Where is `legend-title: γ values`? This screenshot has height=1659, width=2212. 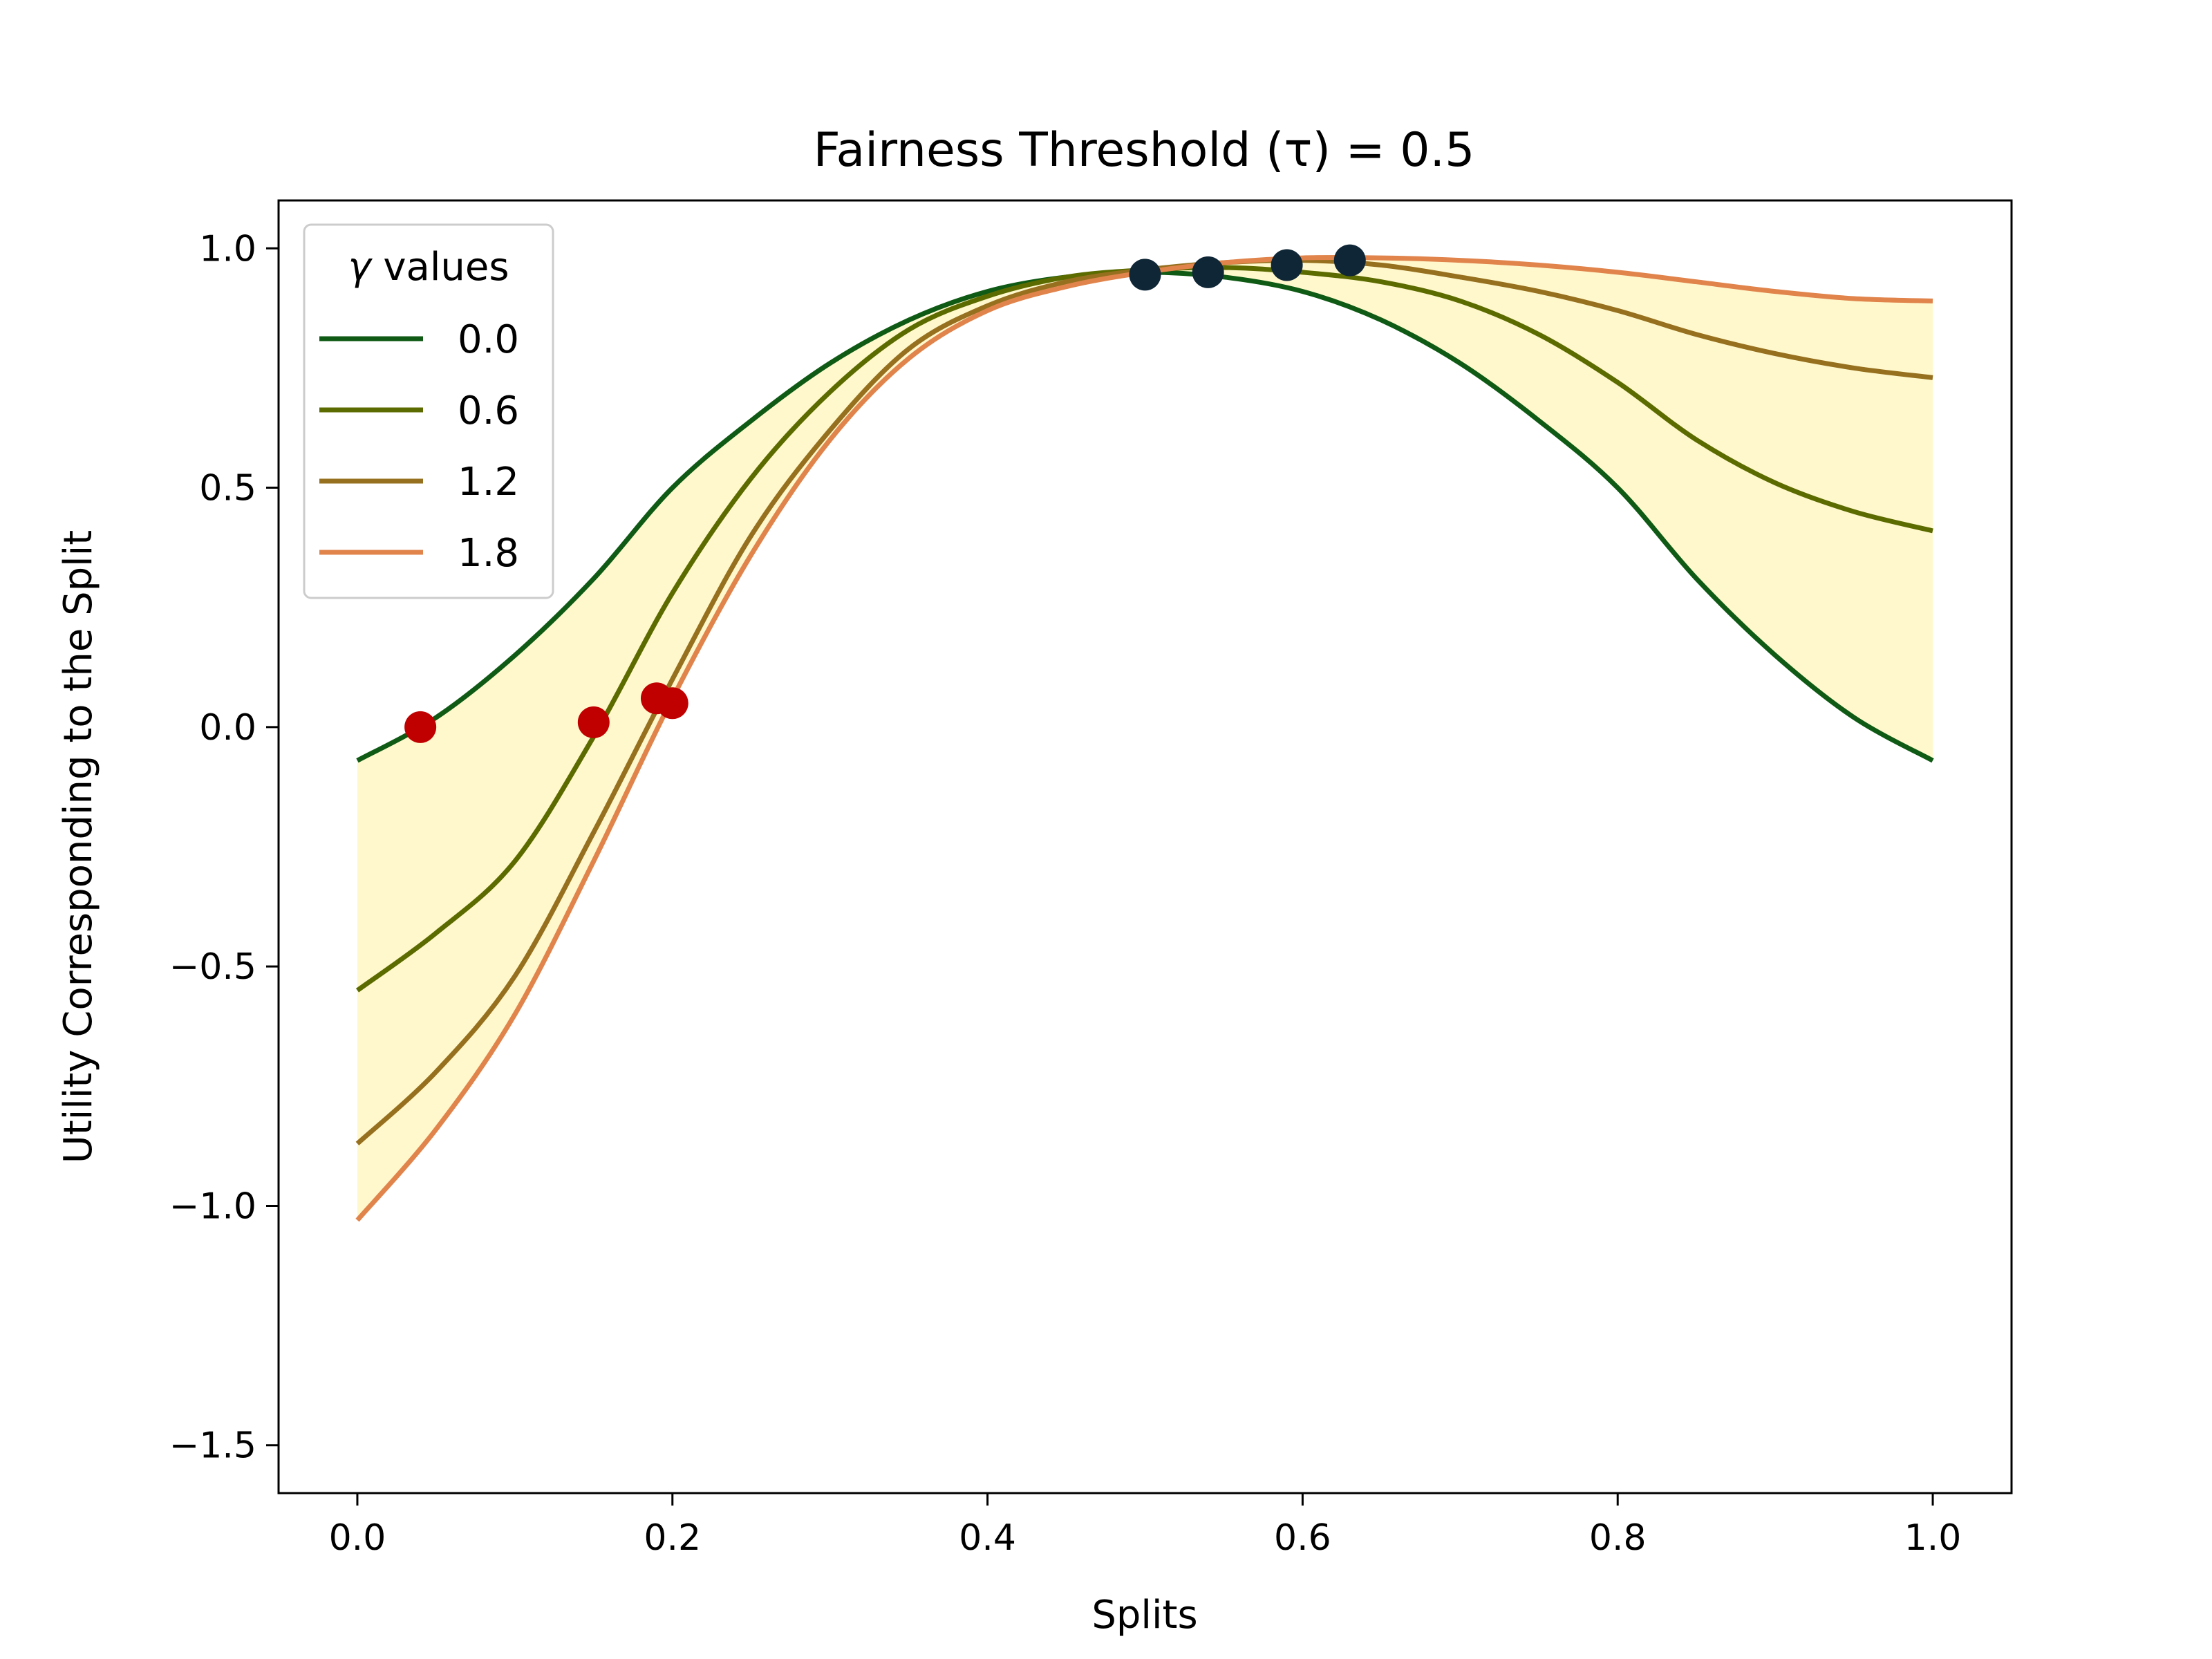 legend-title: γ values is located at coordinates (428, 267).